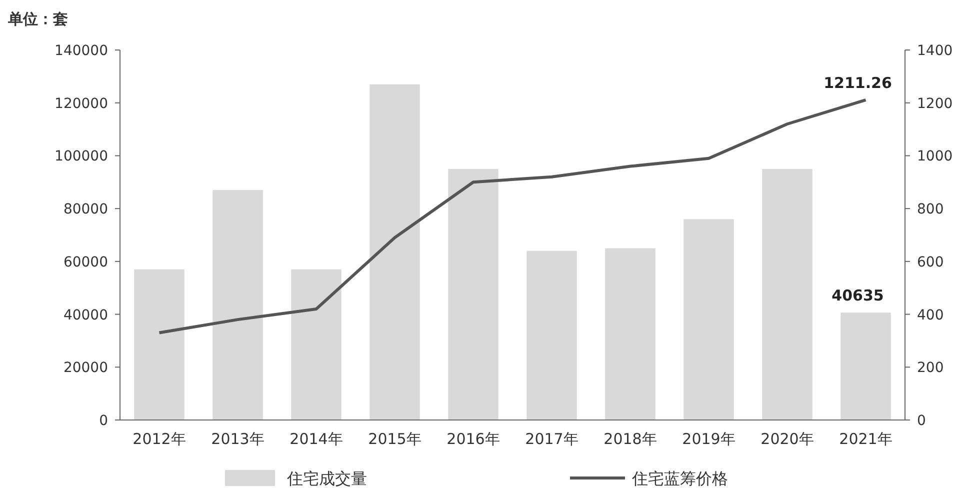 This screenshot has height=488, width=972. Describe the element at coordinates (787, 439) in the screenshot. I see `x-tick-label: 2020年` at that location.